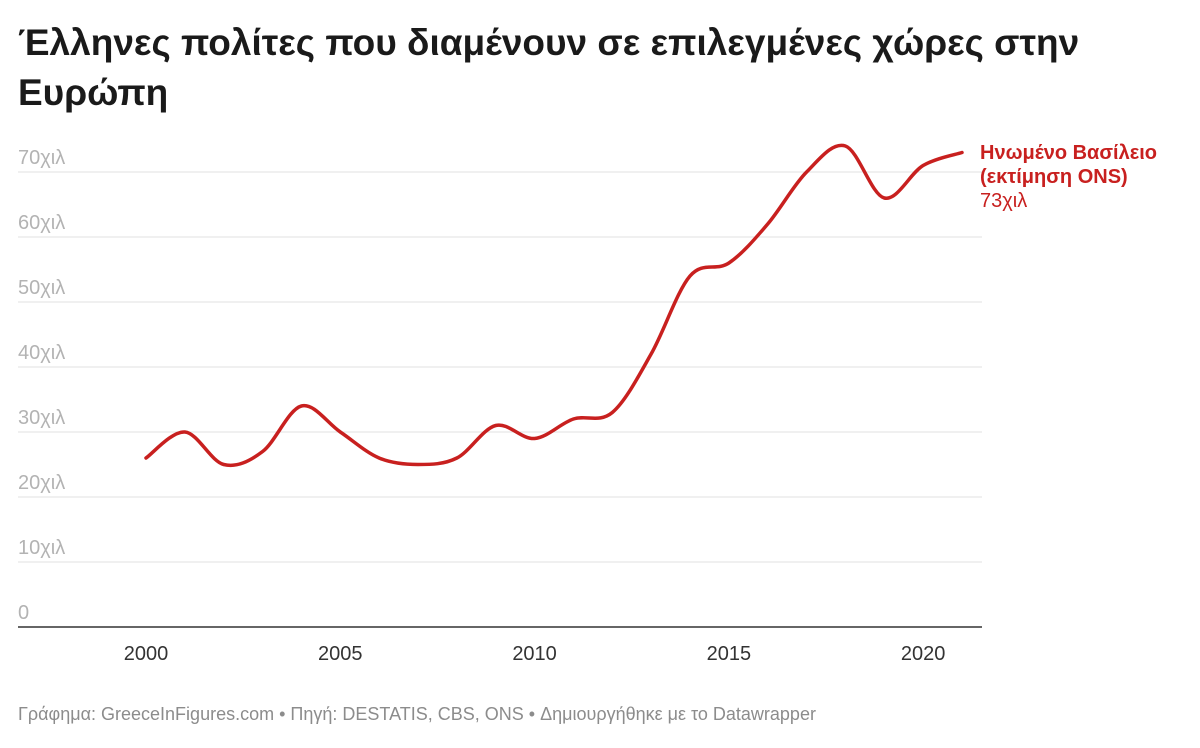  What do you see at coordinates (41, 288) in the screenshot?
I see `y-tick-label: 50χιλ` at bounding box center [41, 288].